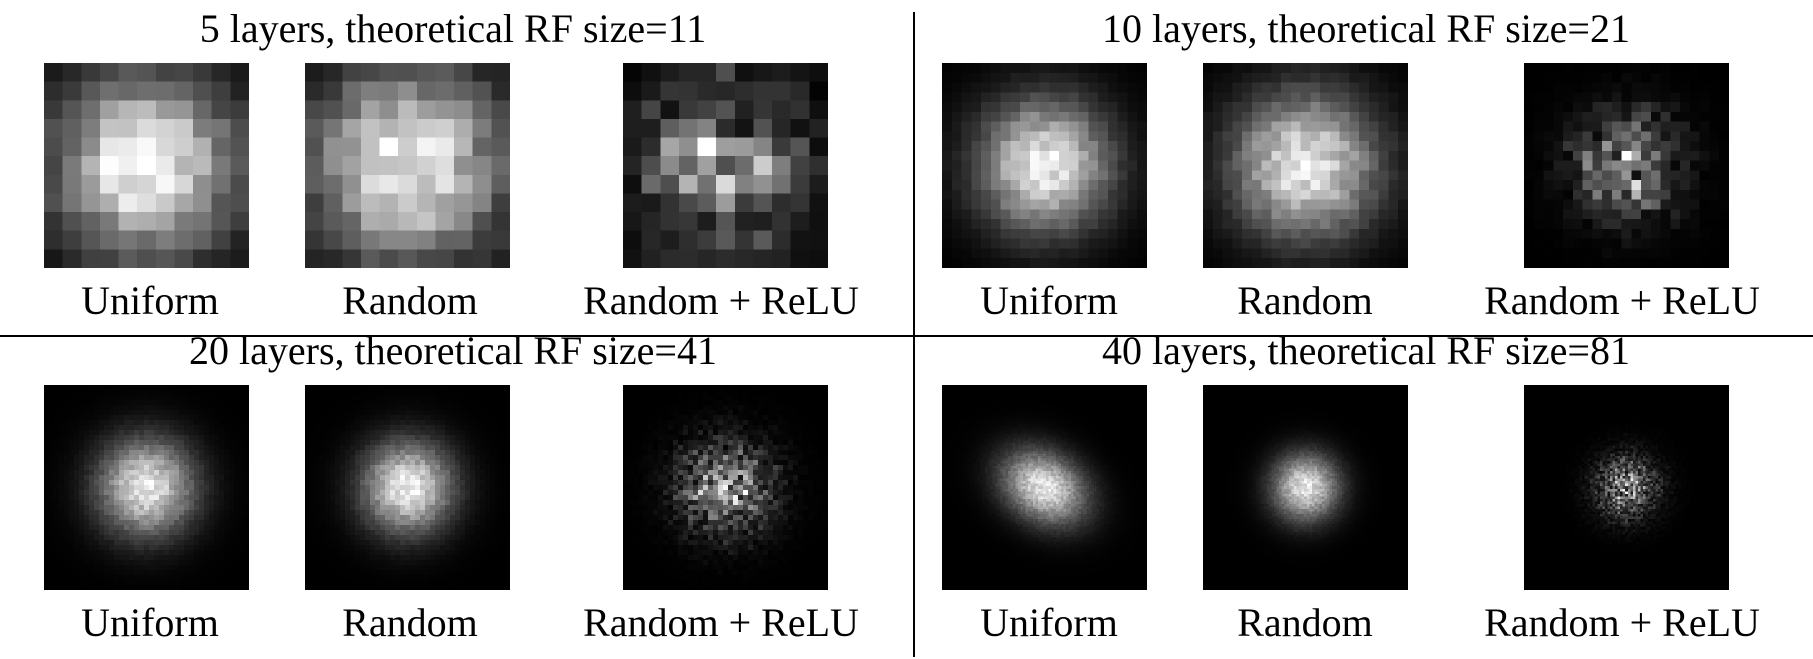 The width and height of the screenshot is (1813, 659). I want to click on panel-title: 10 layers, theoretical RF size=21, so click(1366, 28).